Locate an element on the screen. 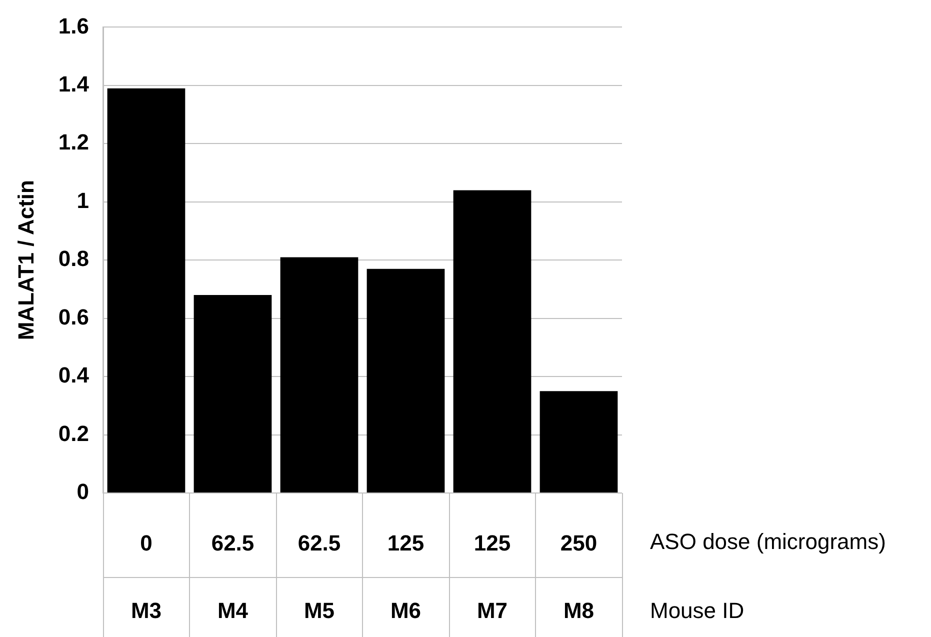 Image resolution: width=931 pixels, height=637 pixels. text: M3 is located at coordinates (146, 611).